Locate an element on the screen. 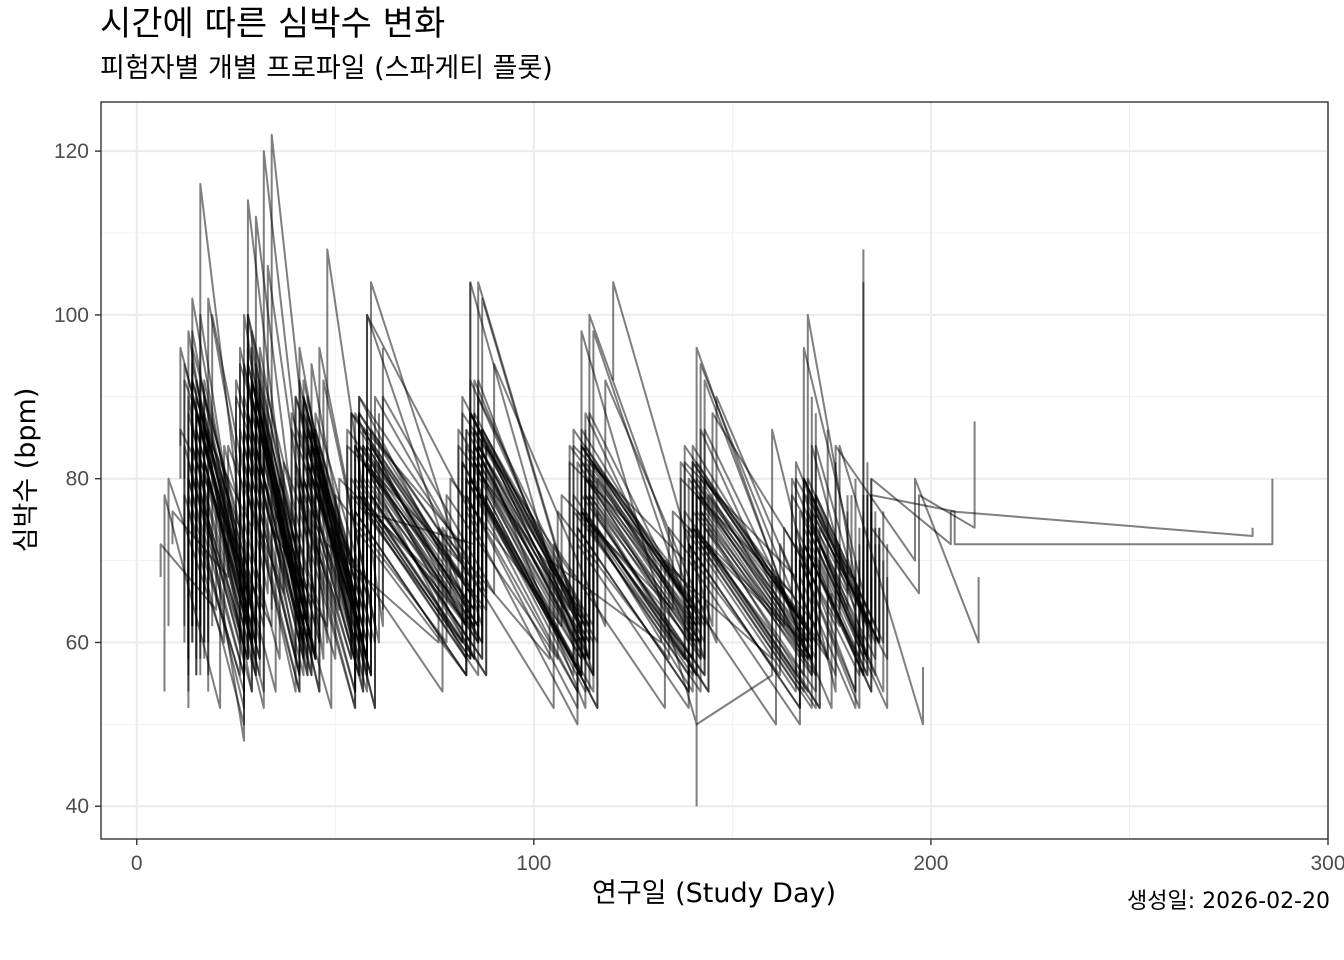 This screenshot has height=960, width=1344. x-tick-label: 300 is located at coordinates (1327, 863).